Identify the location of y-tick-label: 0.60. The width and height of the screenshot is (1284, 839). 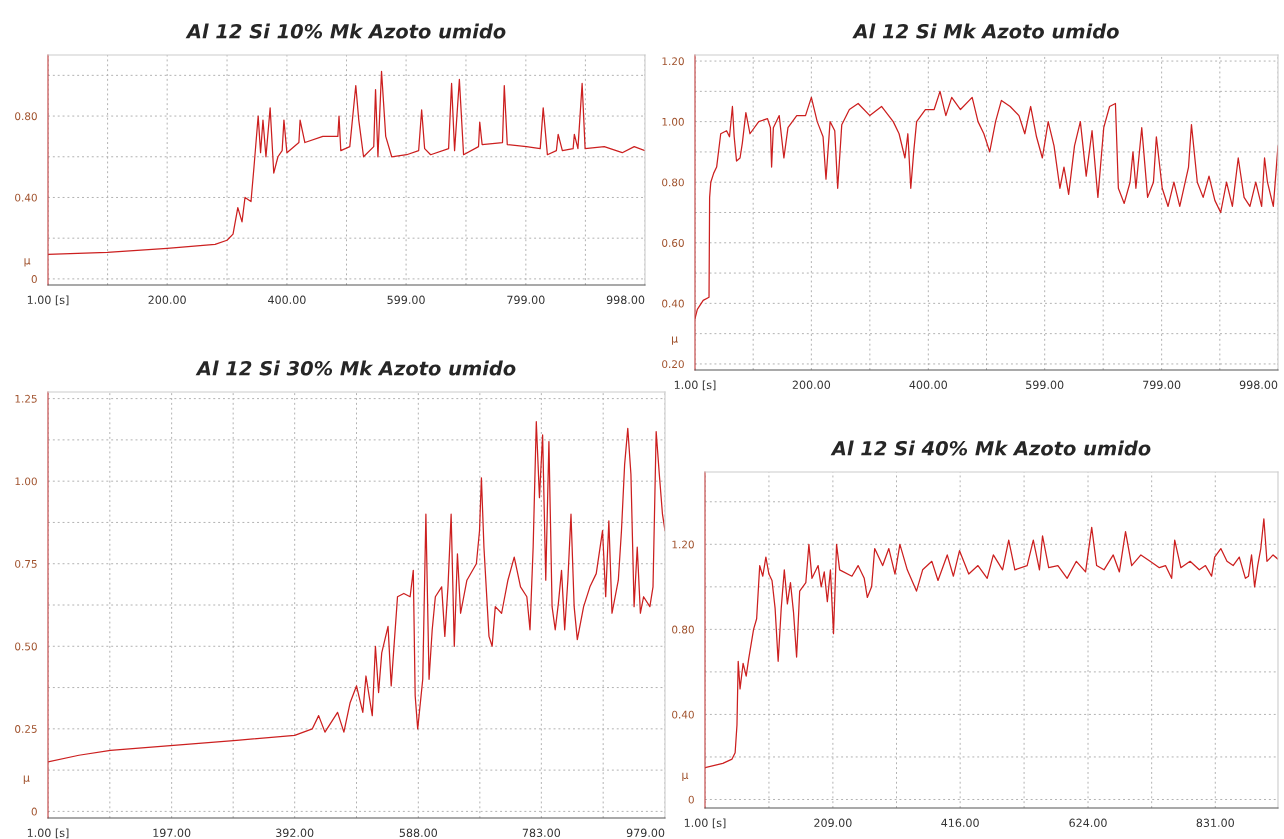
(673, 243).